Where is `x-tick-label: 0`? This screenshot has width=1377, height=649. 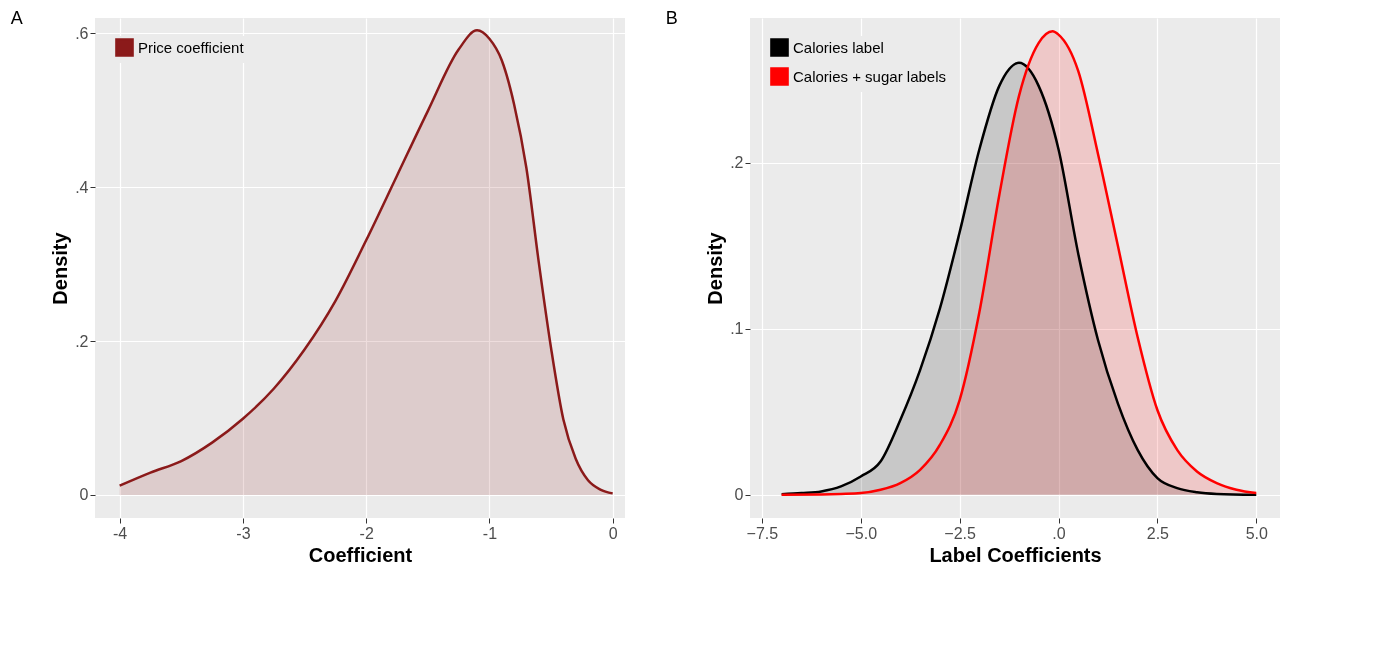 x-tick-label: 0 is located at coordinates (613, 533).